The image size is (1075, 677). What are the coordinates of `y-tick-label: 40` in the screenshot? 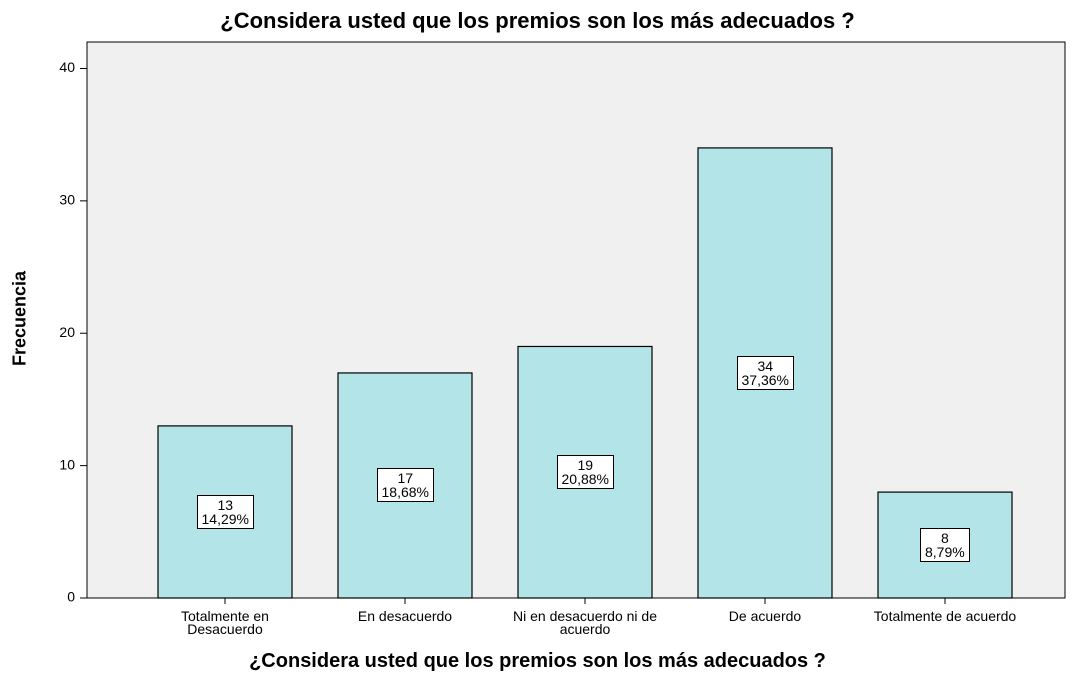 It's located at (67, 67).